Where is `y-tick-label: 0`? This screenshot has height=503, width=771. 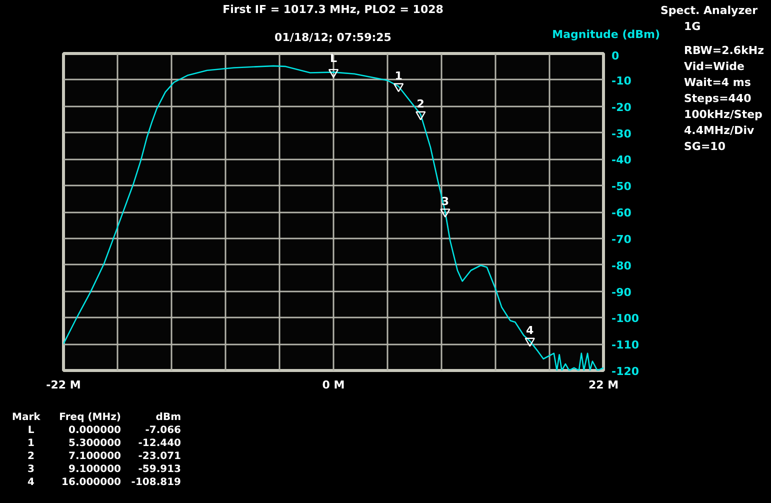 y-tick-label: 0 is located at coordinates (616, 56).